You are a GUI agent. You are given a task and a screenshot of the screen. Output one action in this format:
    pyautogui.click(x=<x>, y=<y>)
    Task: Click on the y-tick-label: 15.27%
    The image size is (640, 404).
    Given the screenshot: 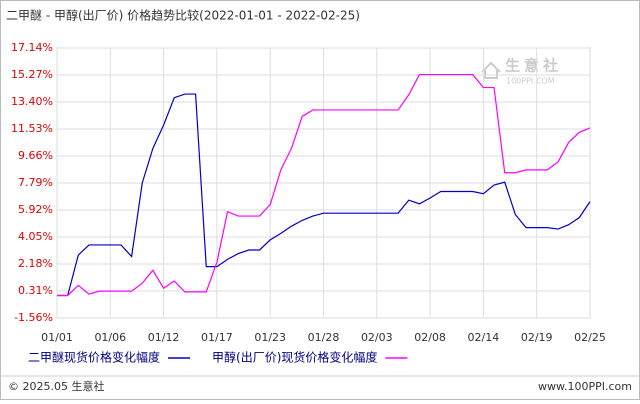 What is the action you would take?
    pyautogui.click(x=32, y=74)
    